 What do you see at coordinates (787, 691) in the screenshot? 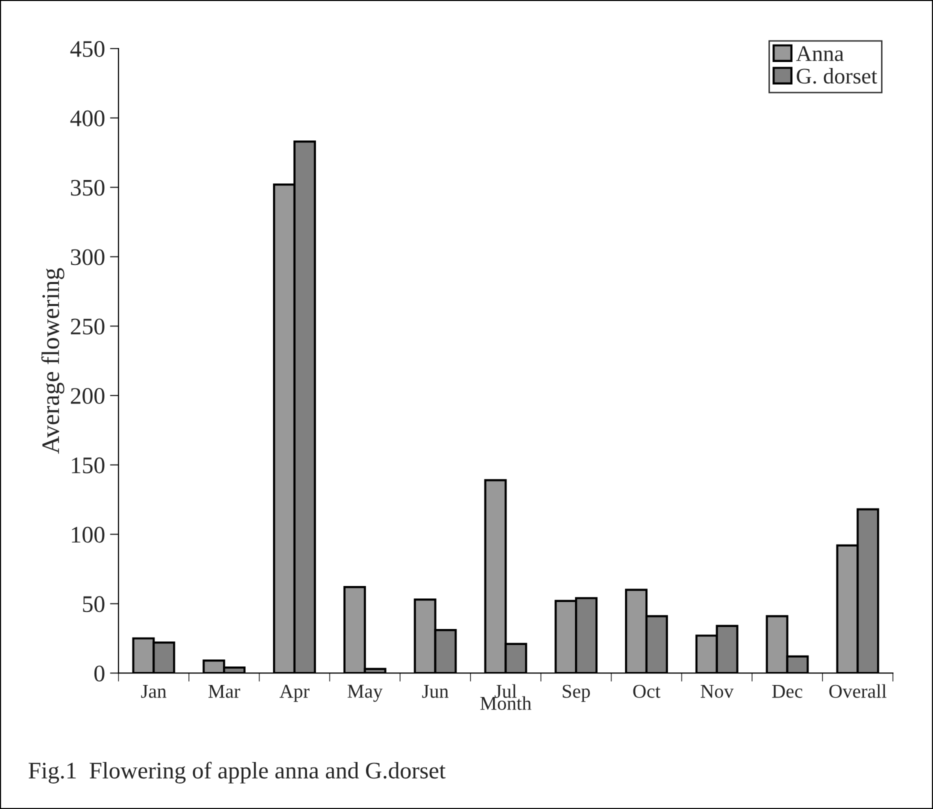
I see `x-tick-label: Dec` at bounding box center [787, 691].